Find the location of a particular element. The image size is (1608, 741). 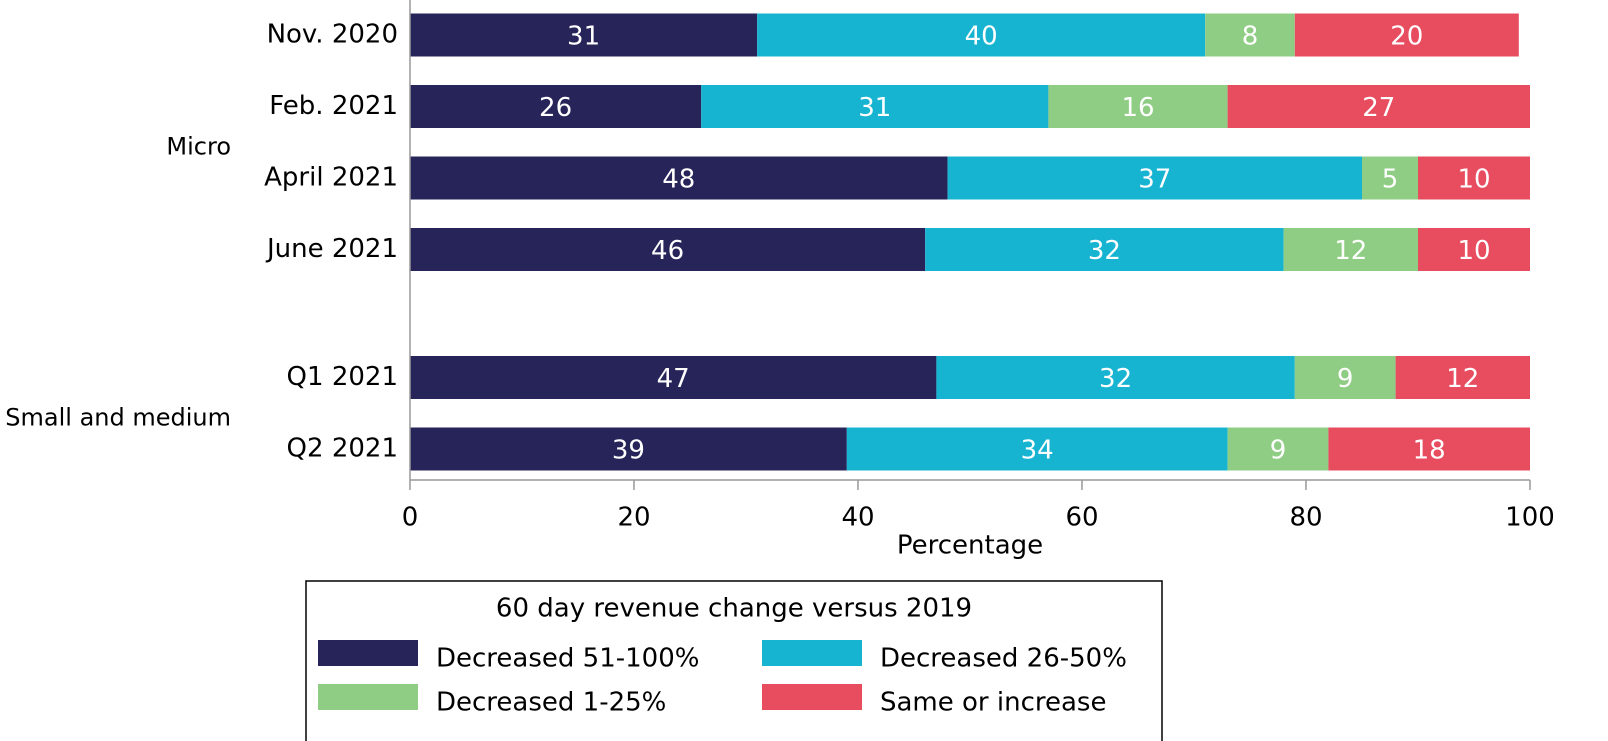

data-label: 40 is located at coordinates (981, 37).